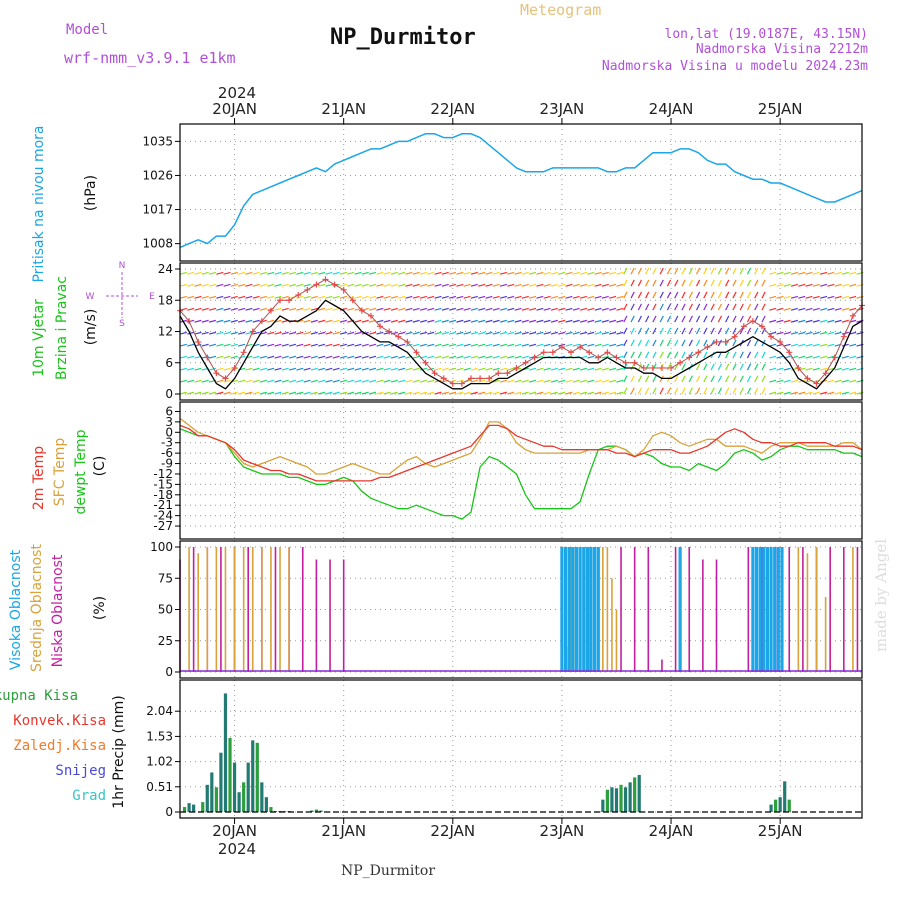 The width and height of the screenshot is (900, 900). I want to click on pressure-label: Pritisak na nivou mora, so click(39, 203).